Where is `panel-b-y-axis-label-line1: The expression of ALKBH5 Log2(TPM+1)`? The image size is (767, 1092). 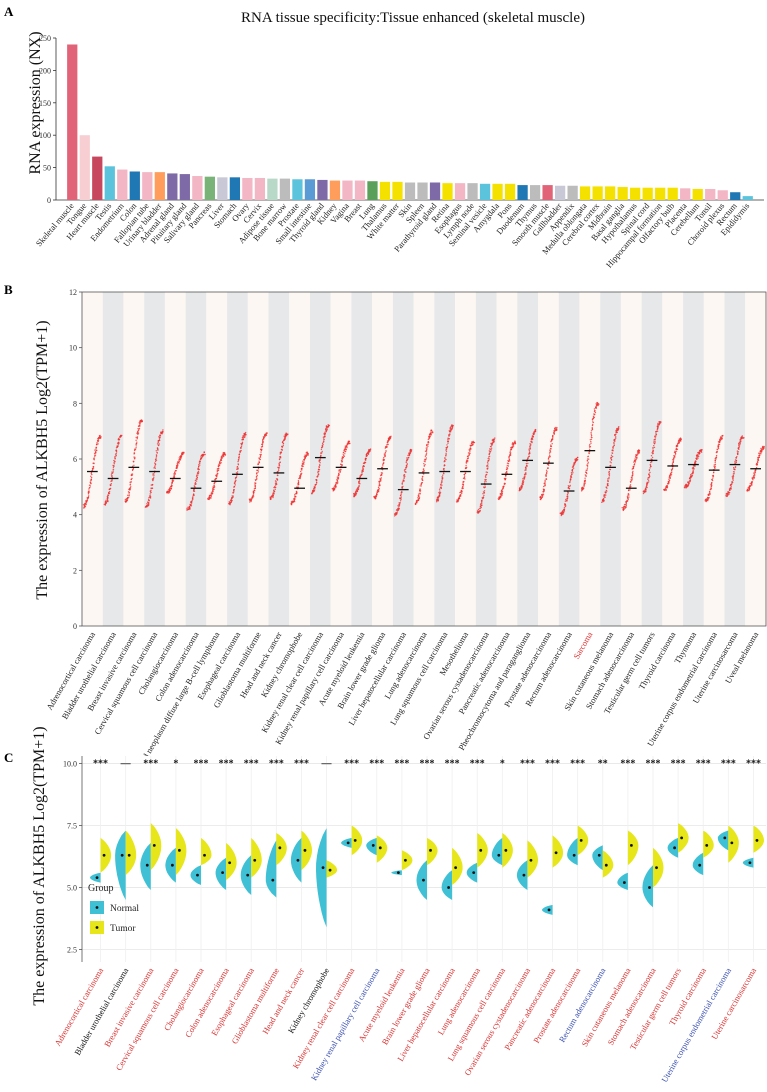 panel-b-y-axis-label-line1: The expression of ALKBH5 Log2(TPM+1) is located at coordinates (42, 459).